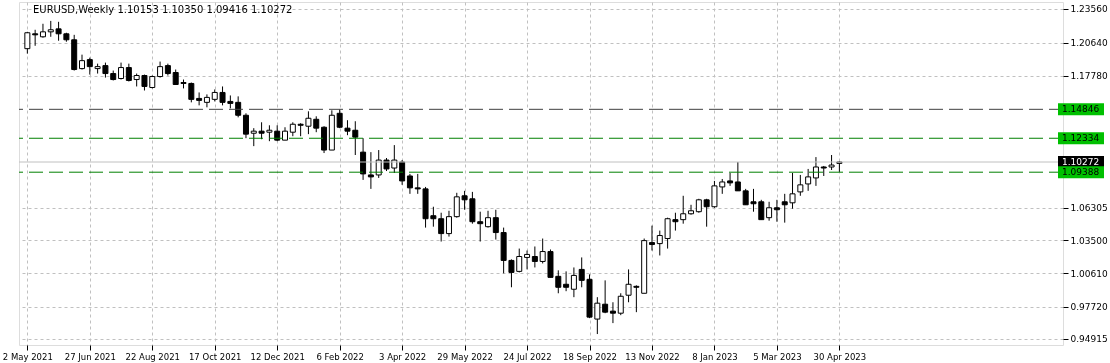 The image size is (1110, 363). Describe the element at coordinates (1089, 76) in the screenshot. I see `y-tick-label: 1.17780` at that location.